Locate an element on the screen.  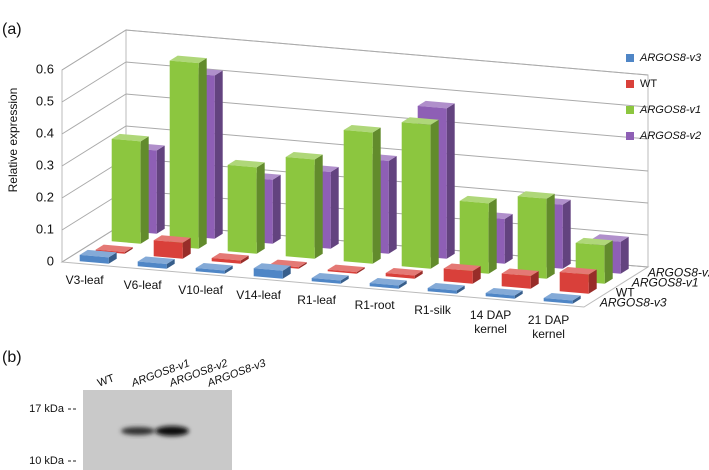
y-tick-label: 0.2 is located at coordinates (45, 196).